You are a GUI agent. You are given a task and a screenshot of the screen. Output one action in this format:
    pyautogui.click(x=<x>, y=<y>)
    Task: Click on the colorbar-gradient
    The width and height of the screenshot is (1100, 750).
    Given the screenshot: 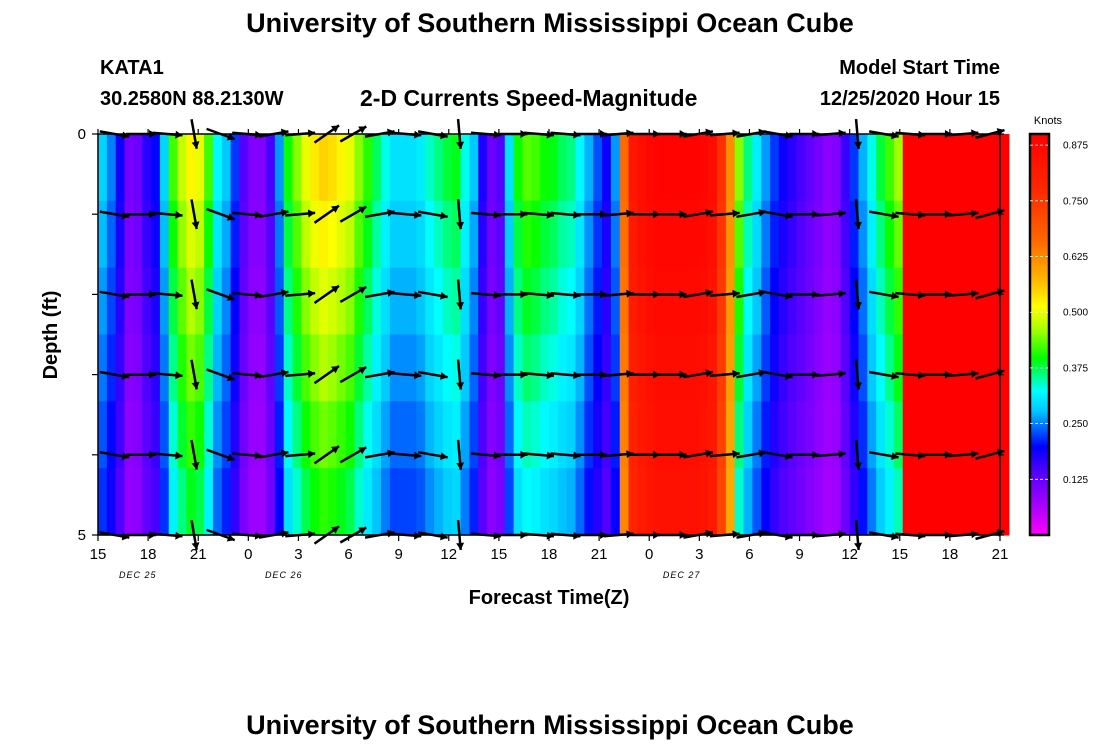 What is the action you would take?
    pyautogui.click(x=1039, y=334)
    